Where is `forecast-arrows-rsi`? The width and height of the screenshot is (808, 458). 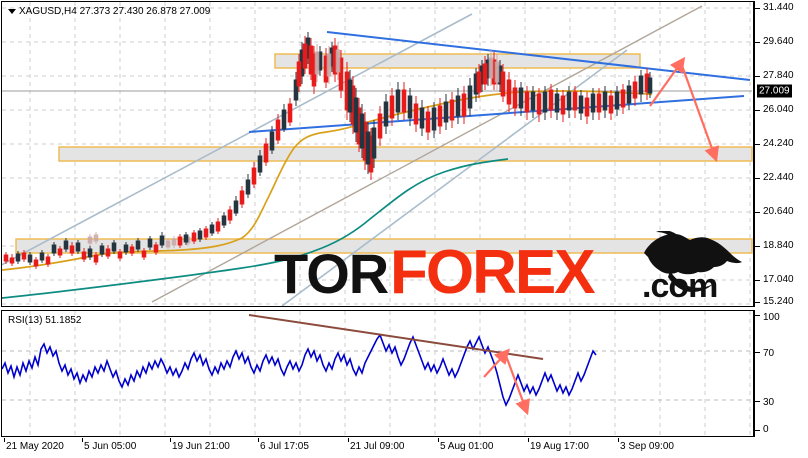 forecast-arrows-rsi is located at coordinates (506, 382).